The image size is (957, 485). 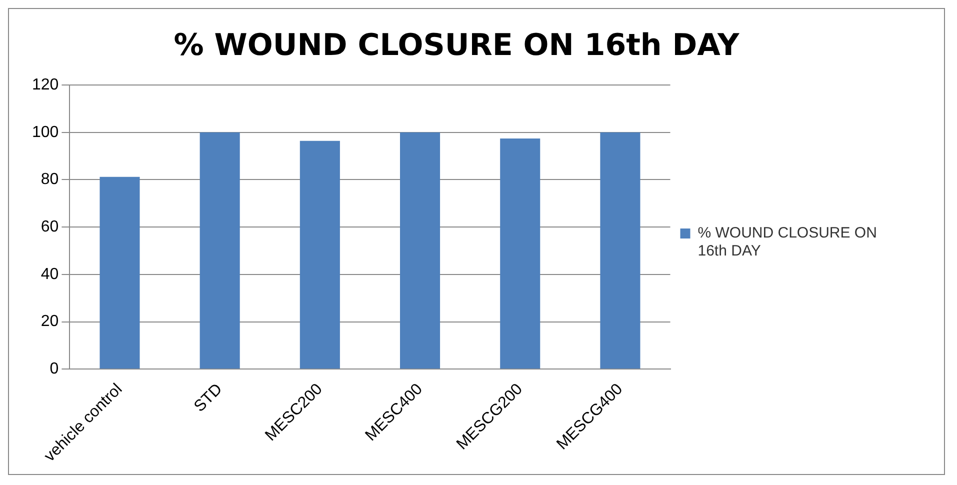 What do you see at coordinates (45, 85) in the screenshot?
I see `y-tick-label: 120` at bounding box center [45, 85].